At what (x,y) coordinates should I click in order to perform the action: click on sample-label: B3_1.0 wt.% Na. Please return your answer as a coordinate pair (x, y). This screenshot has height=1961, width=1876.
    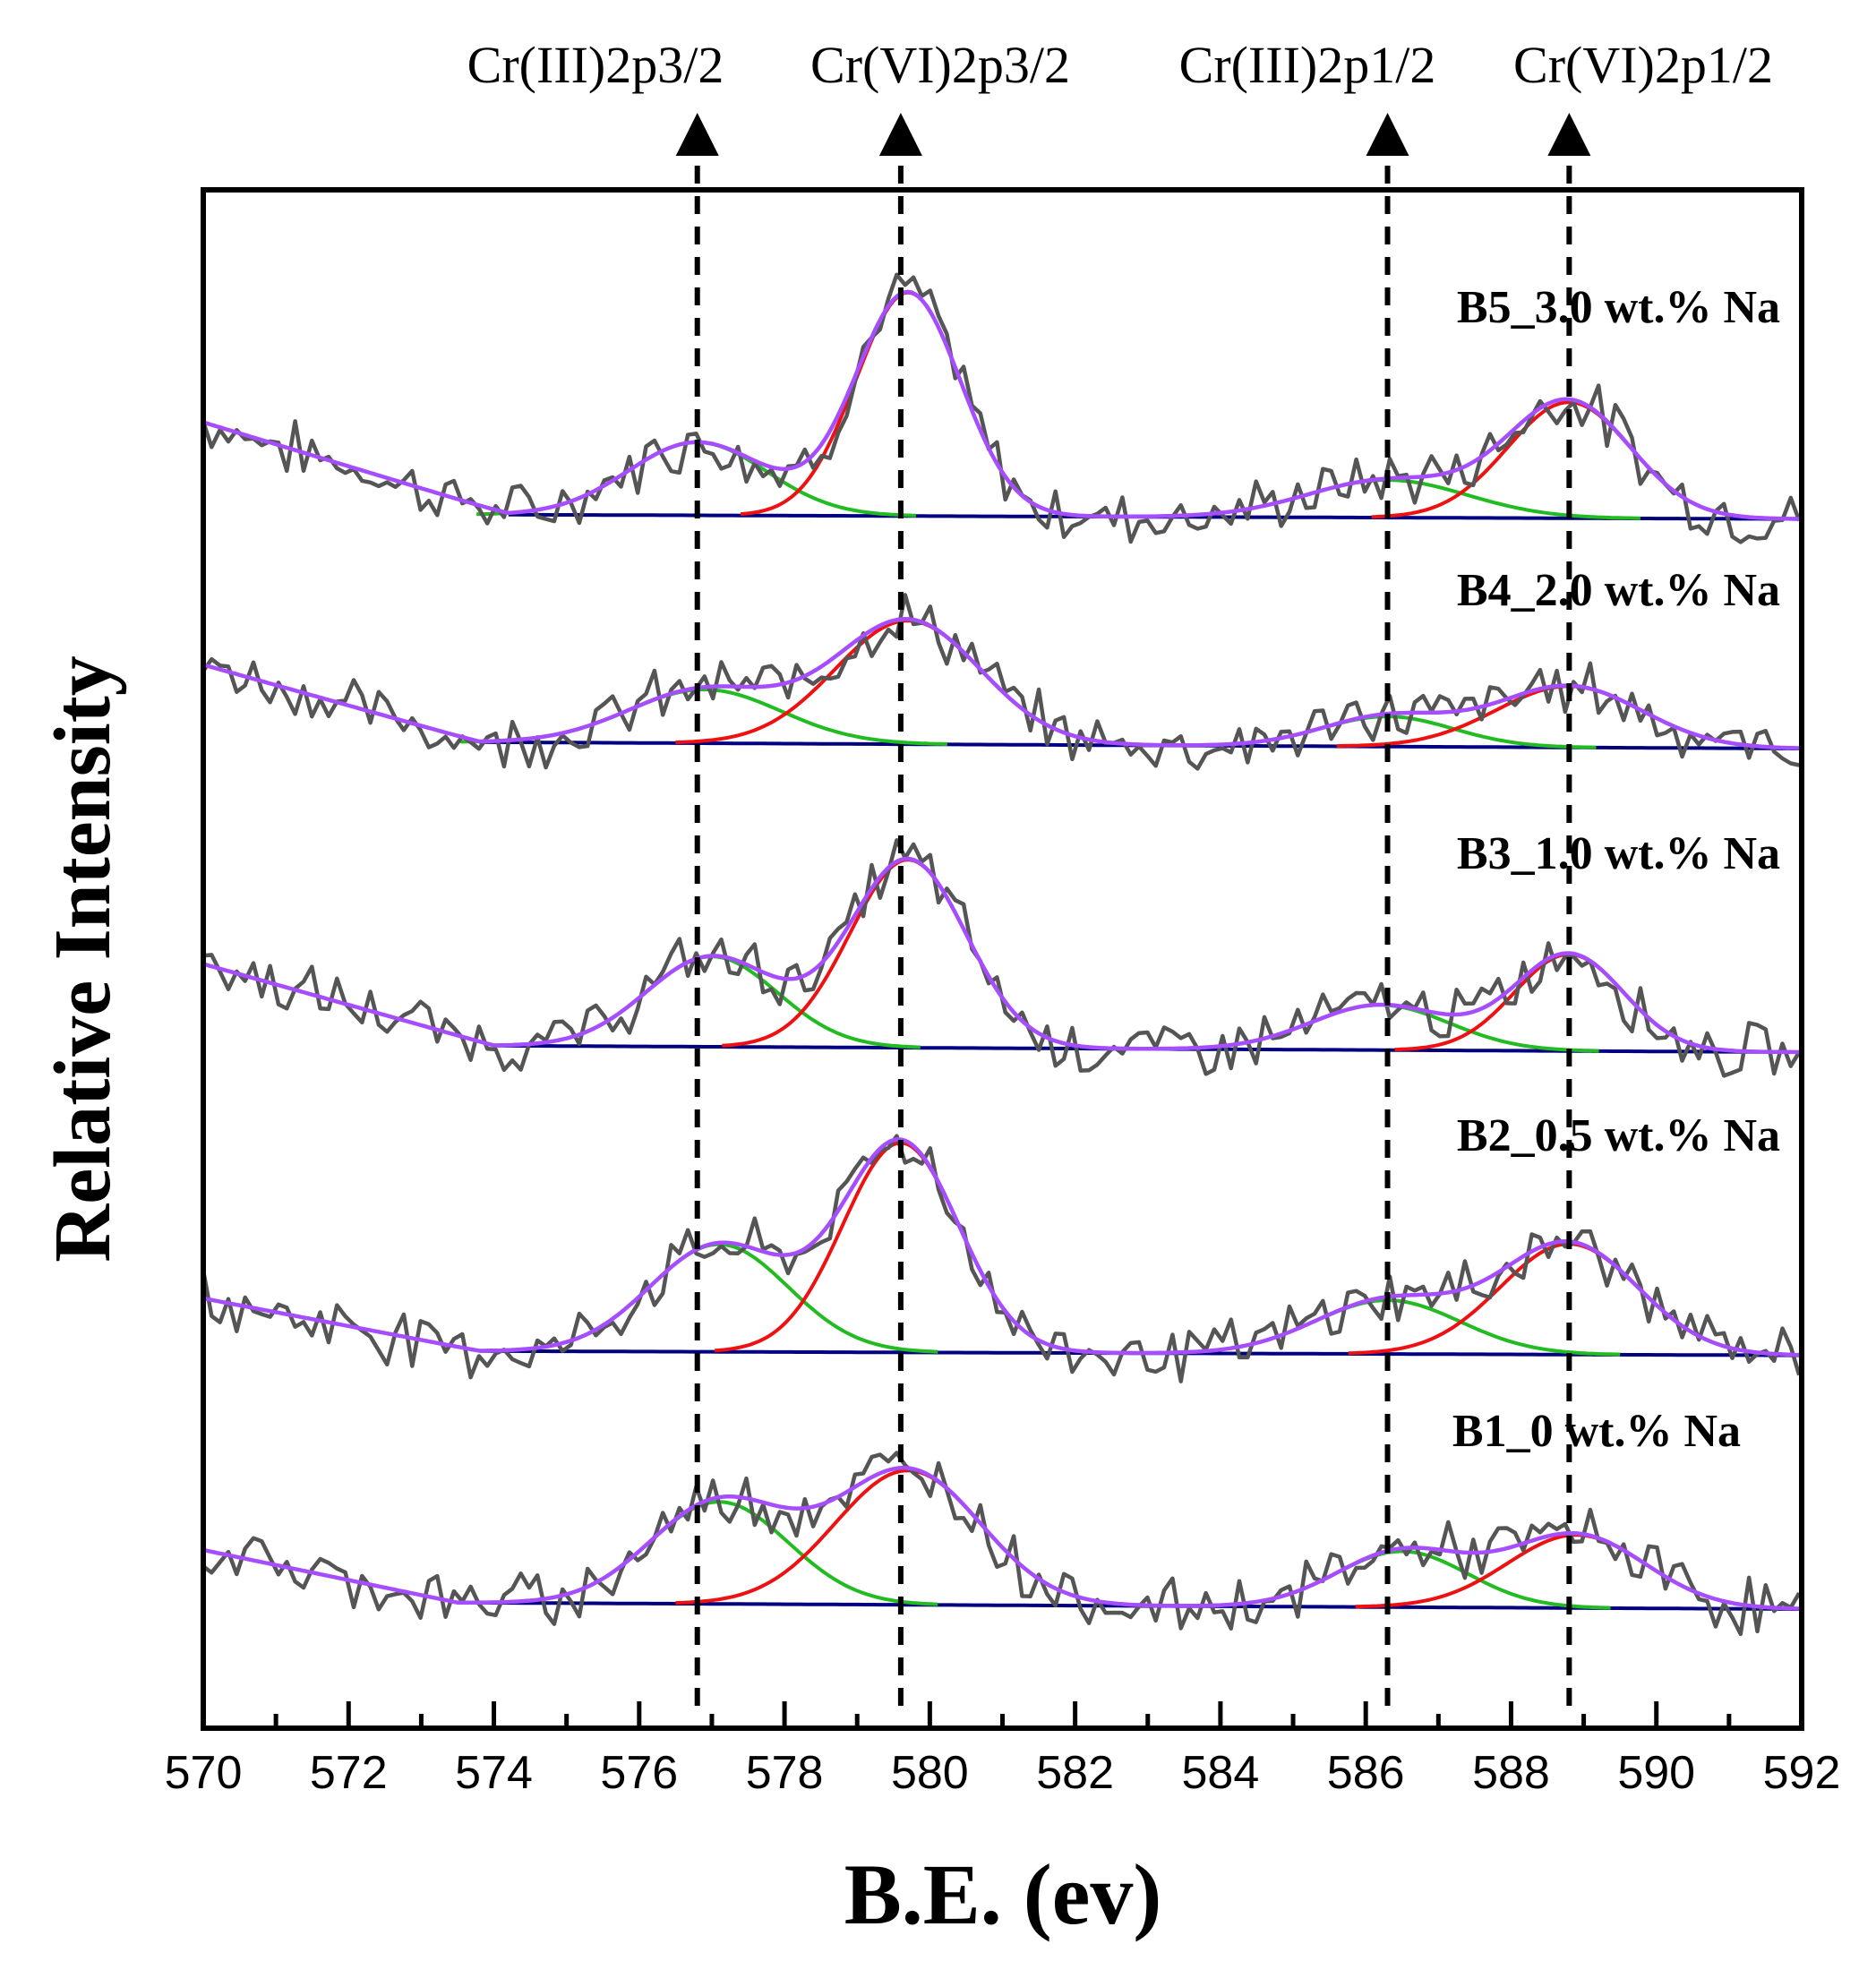
    Looking at the image, I should click on (1618, 853).